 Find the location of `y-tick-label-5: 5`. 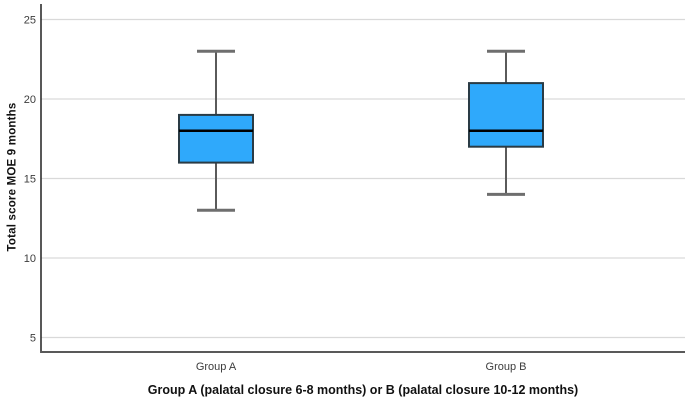

y-tick-label-5: 5 is located at coordinates (33, 339).